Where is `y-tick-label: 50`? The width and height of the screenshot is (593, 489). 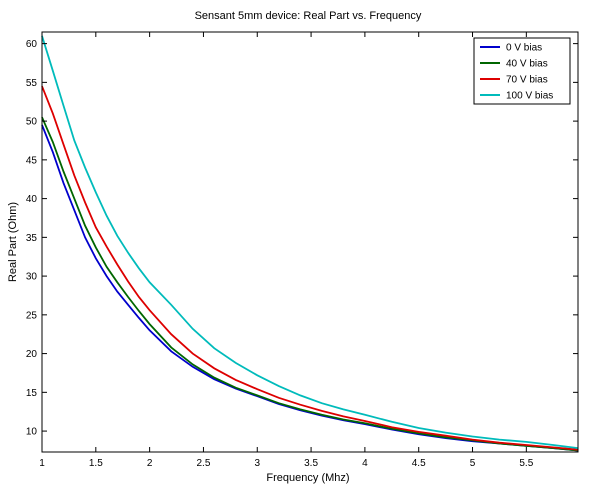 y-tick-label: 50 is located at coordinates (32, 122).